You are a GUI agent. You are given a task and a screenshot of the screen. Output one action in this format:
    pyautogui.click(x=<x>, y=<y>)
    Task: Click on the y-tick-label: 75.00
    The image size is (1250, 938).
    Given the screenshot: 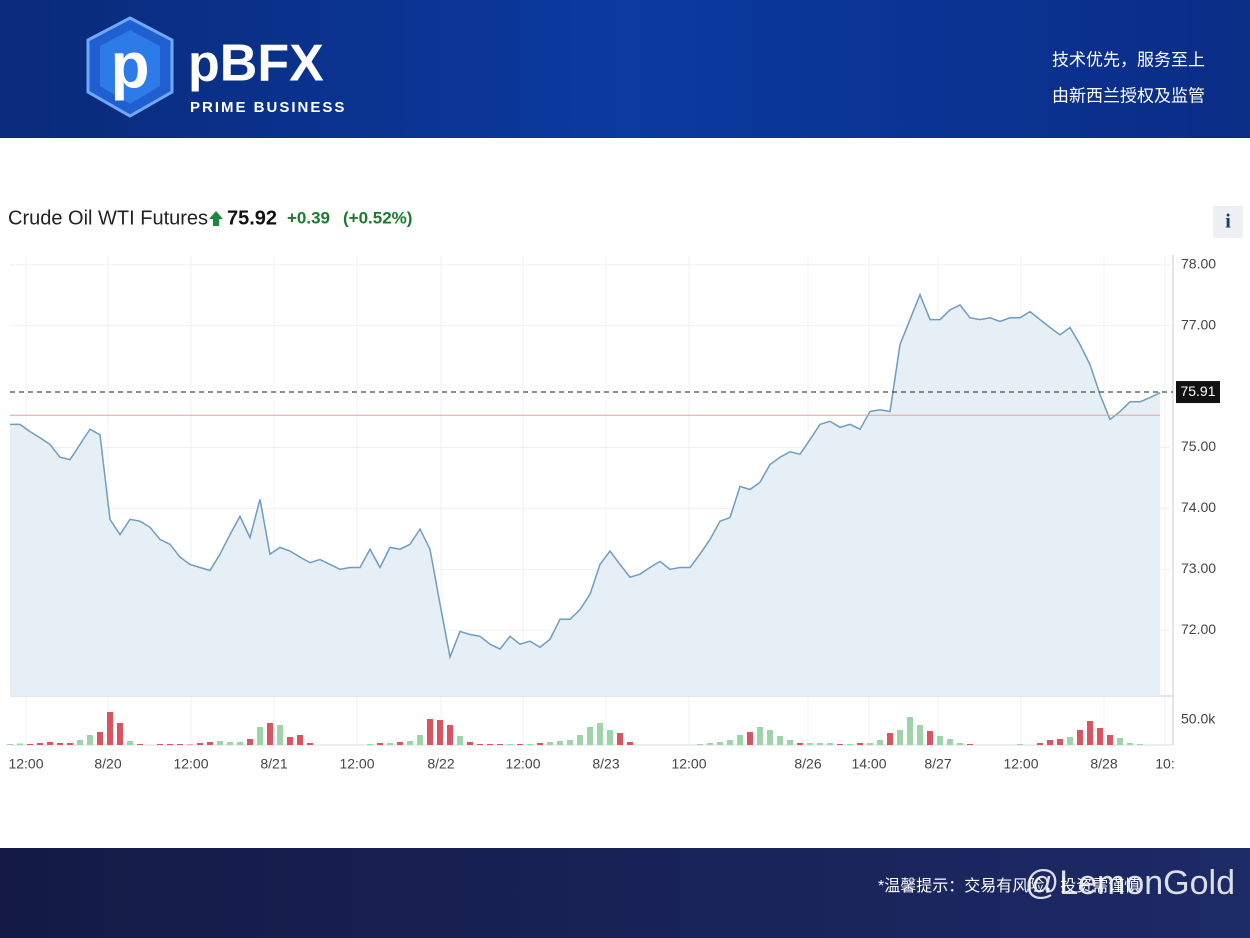 What is the action you would take?
    pyautogui.click(x=1198, y=446)
    